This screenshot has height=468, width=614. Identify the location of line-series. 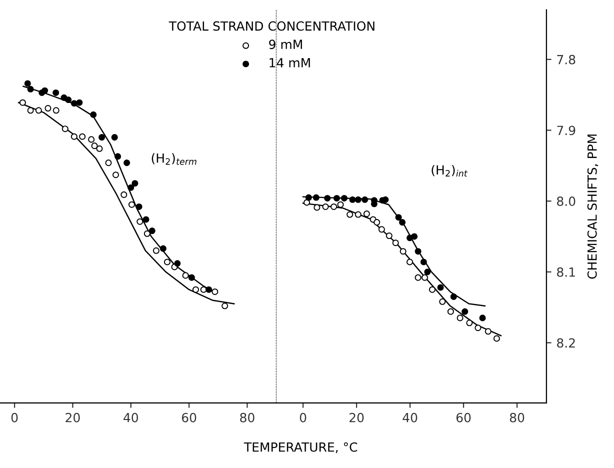
(394, 251).